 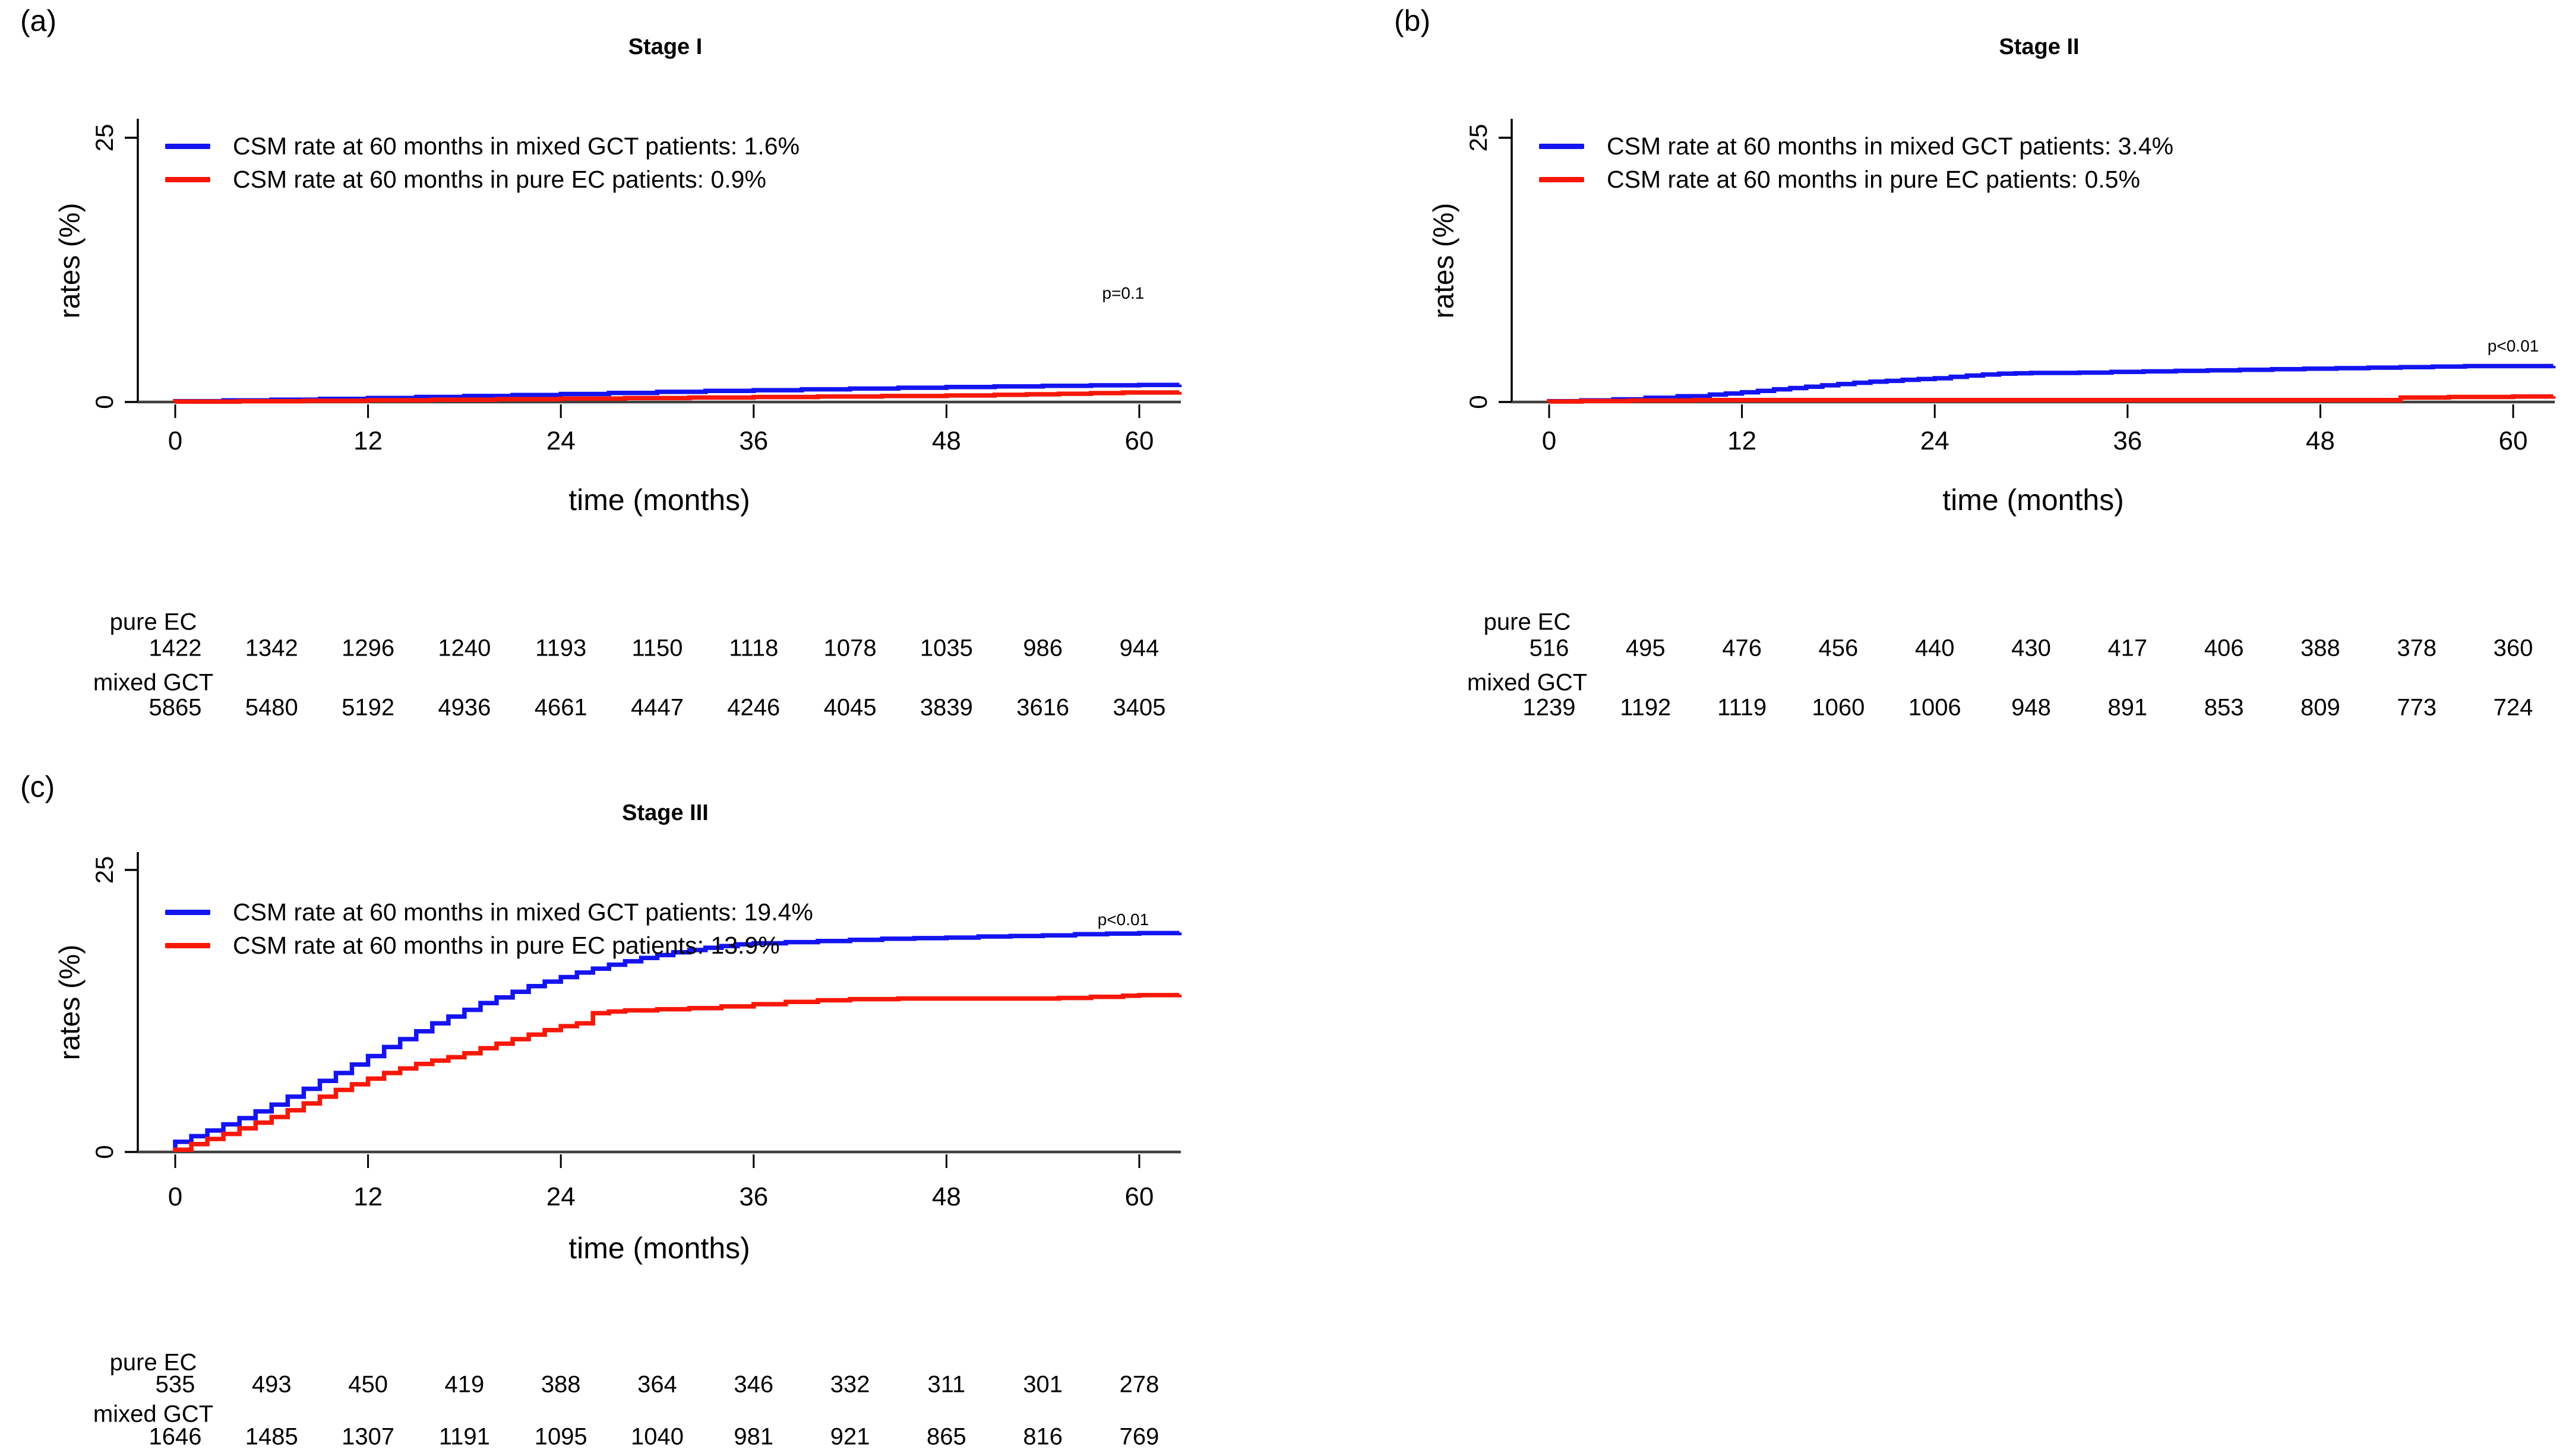 I want to click on risk-count: 516, so click(x=1549, y=648).